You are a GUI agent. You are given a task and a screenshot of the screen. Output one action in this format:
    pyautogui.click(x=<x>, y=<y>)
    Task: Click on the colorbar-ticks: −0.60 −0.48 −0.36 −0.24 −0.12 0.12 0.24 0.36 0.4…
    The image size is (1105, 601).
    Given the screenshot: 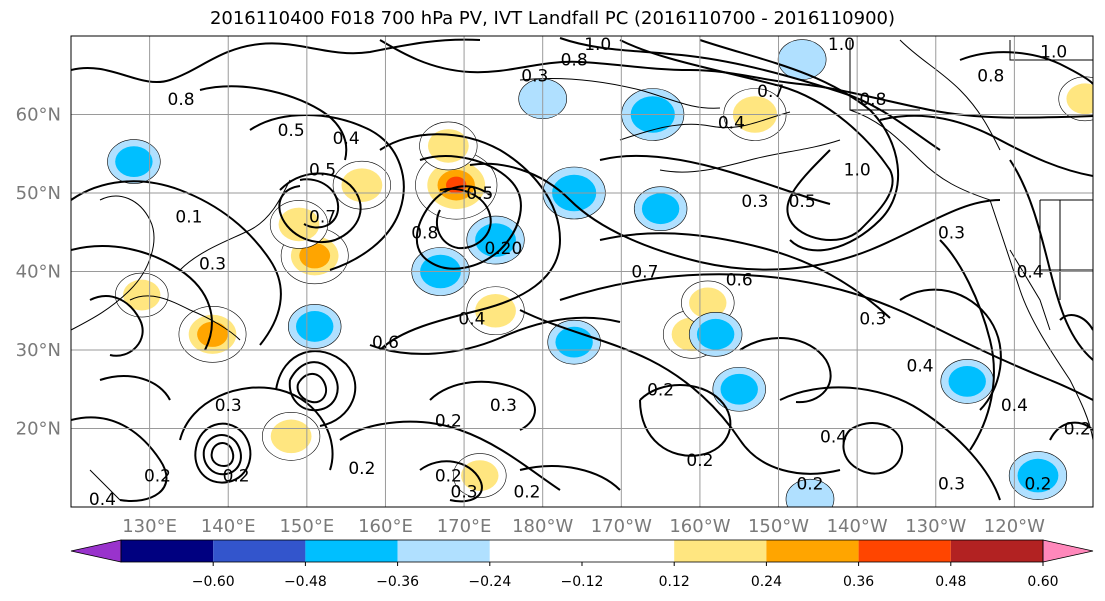 What is the action you would take?
    pyautogui.click(x=625, y=576)
    